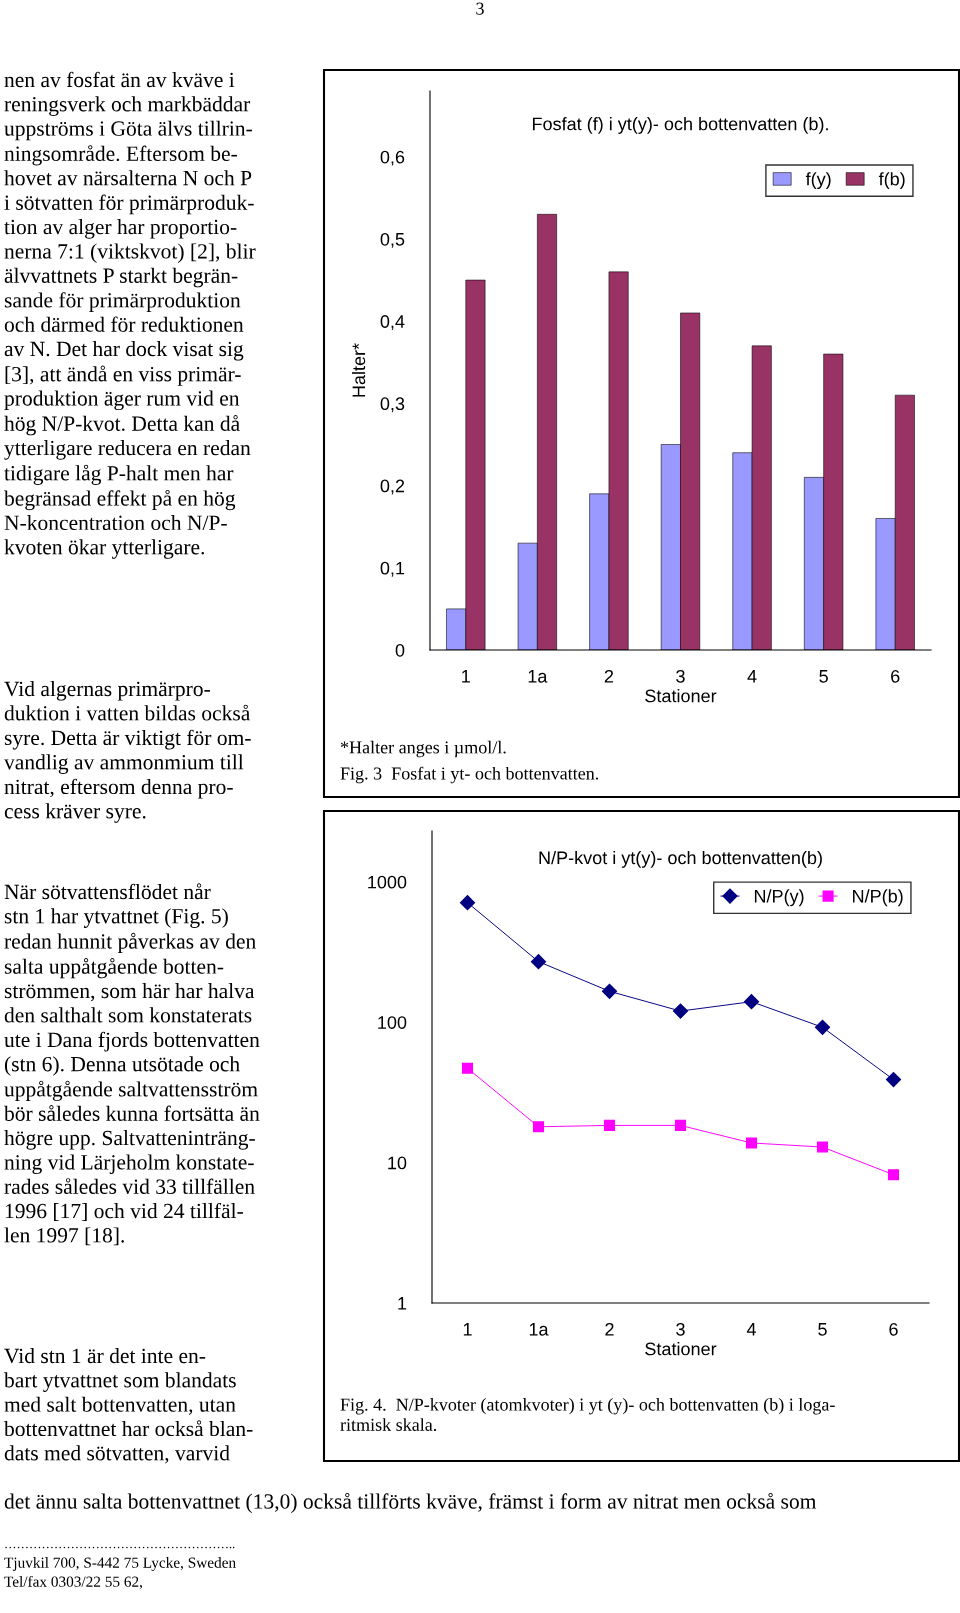 This screenshot has height=1613, width=960. I want to click on text: det ännu salta bottenvattnet (13,0) också tillförts kväve, främst i form av nitrat men också som, so click(410, 1503).